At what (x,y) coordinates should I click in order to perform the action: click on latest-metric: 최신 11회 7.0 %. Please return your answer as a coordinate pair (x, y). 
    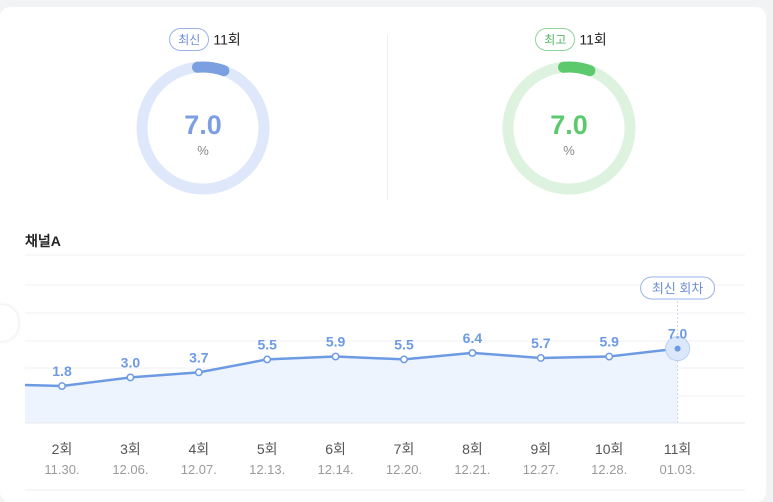
    Looking at the image, I should click on (205, 107).